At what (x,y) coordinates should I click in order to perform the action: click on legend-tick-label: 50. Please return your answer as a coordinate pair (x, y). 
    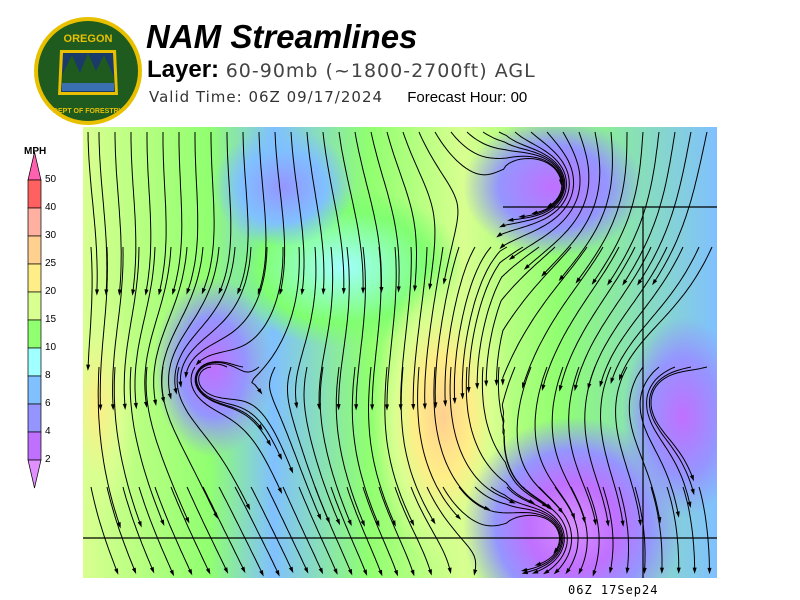
    Looking at the image, I should click on (51, 179).